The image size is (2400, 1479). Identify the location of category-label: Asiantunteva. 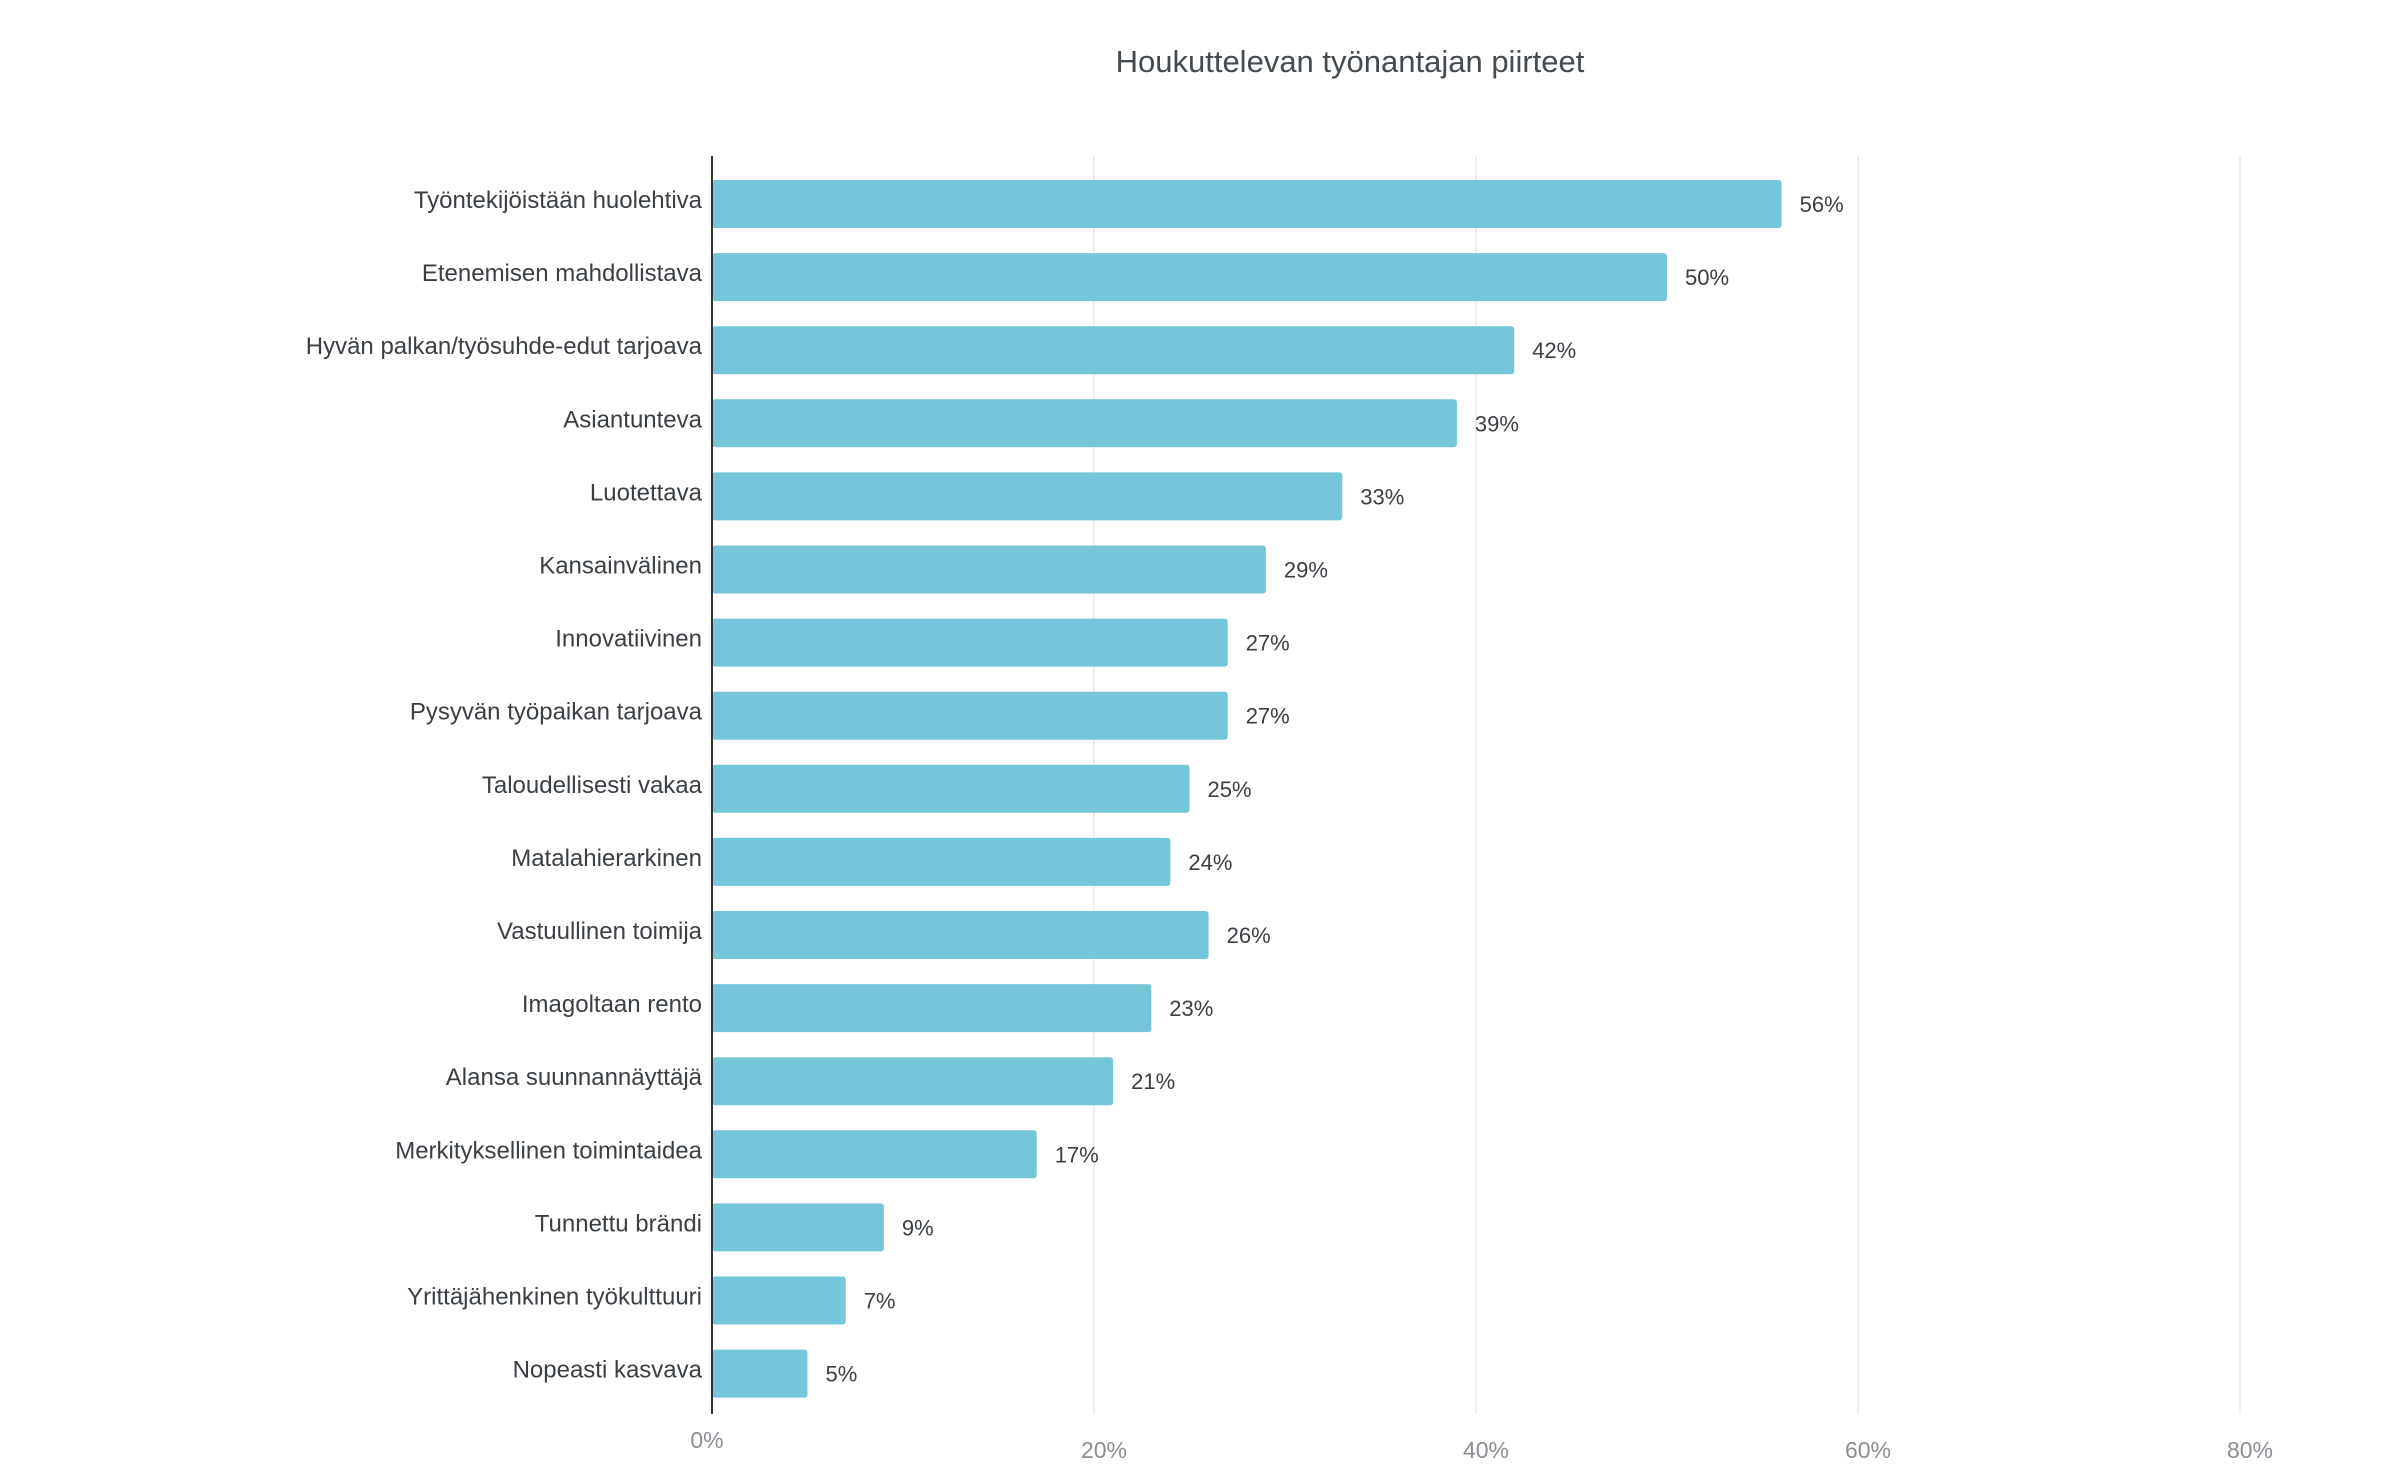
(632, 419).